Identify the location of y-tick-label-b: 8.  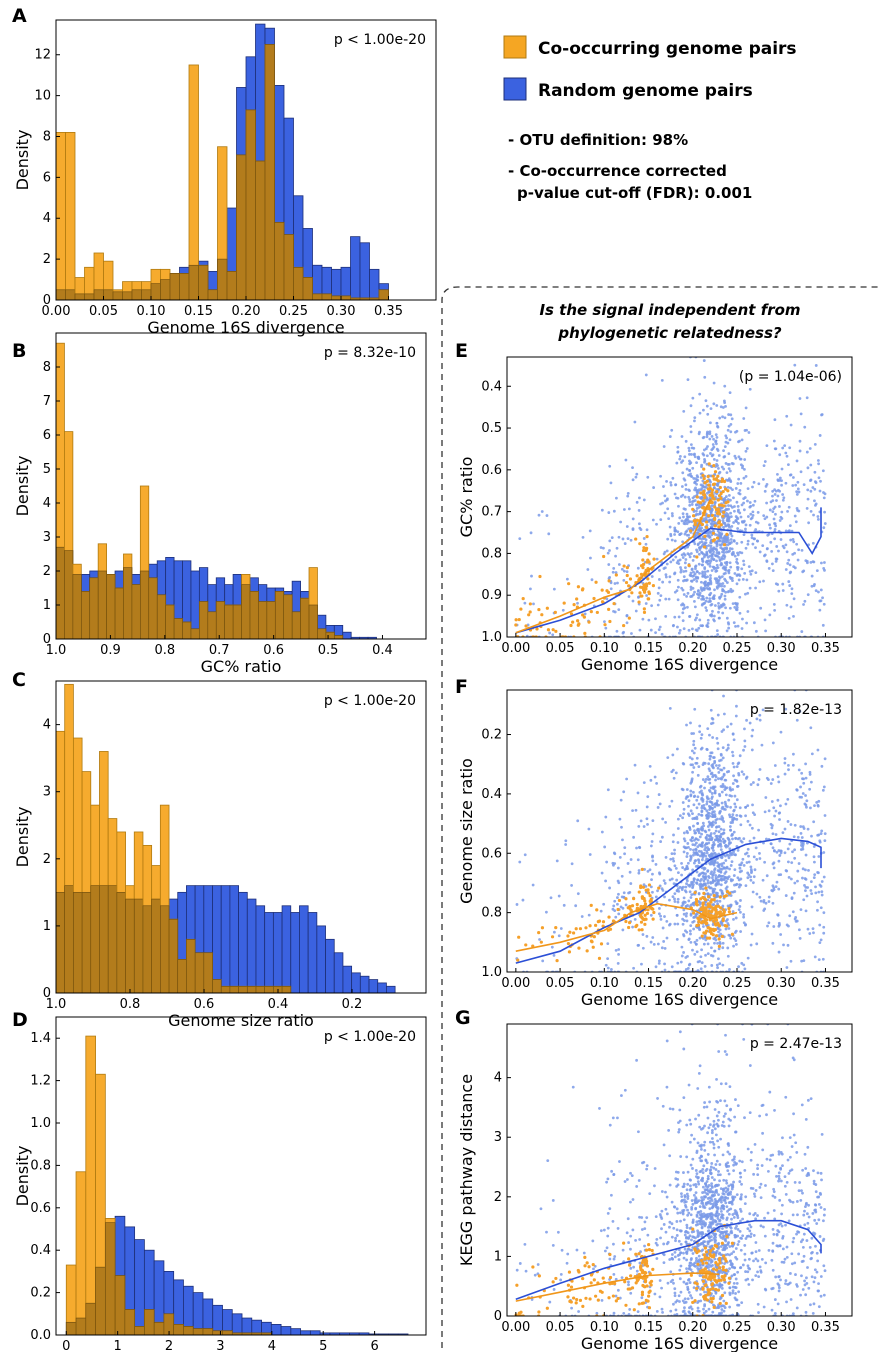
(47, 367).